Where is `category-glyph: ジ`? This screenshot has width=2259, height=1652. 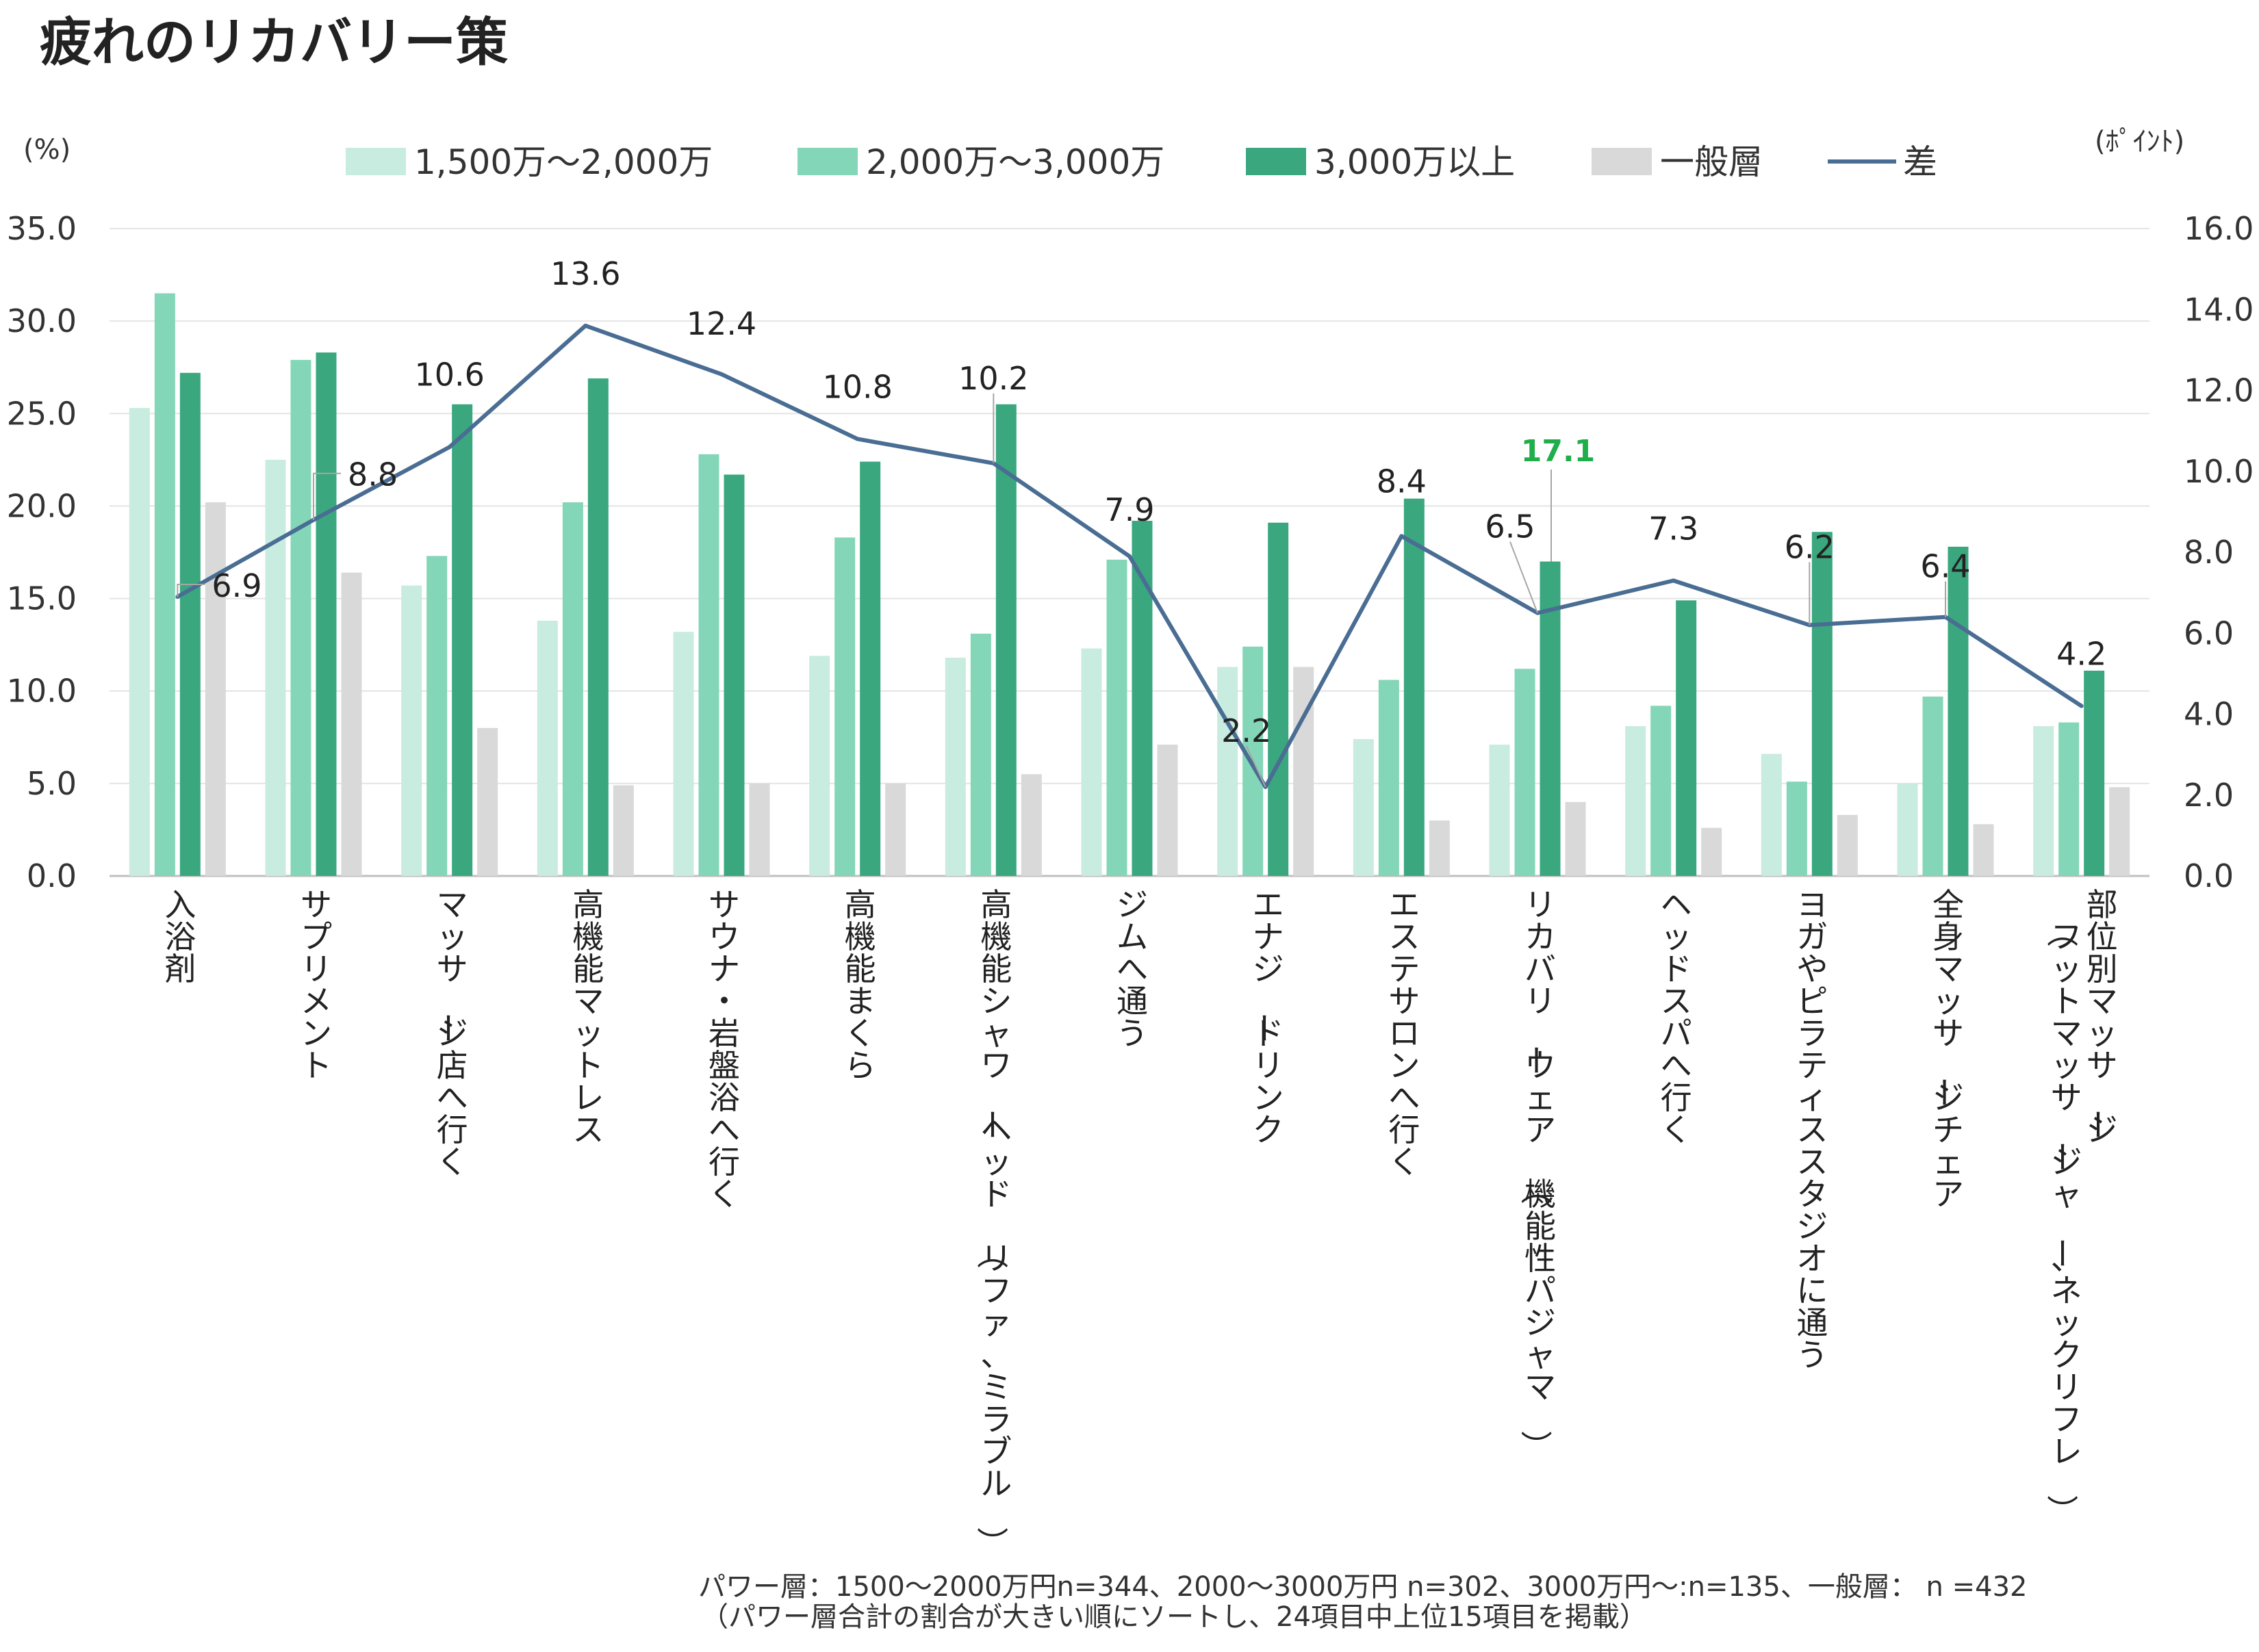 category-glyph: ジ is located at coordinates (1540, 1322).